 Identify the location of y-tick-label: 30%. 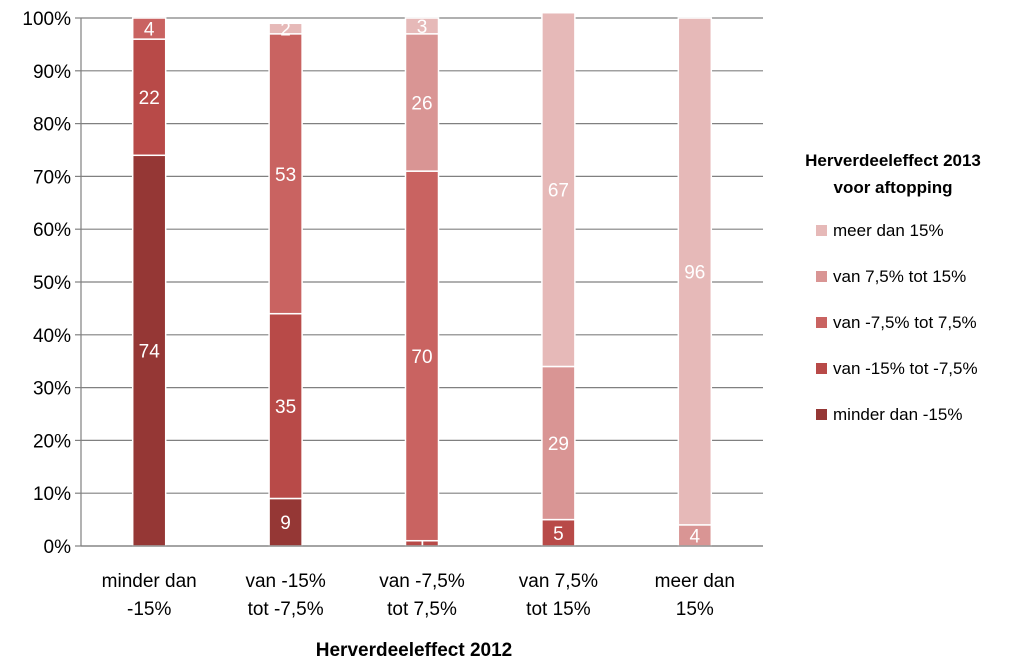
(52, 389).